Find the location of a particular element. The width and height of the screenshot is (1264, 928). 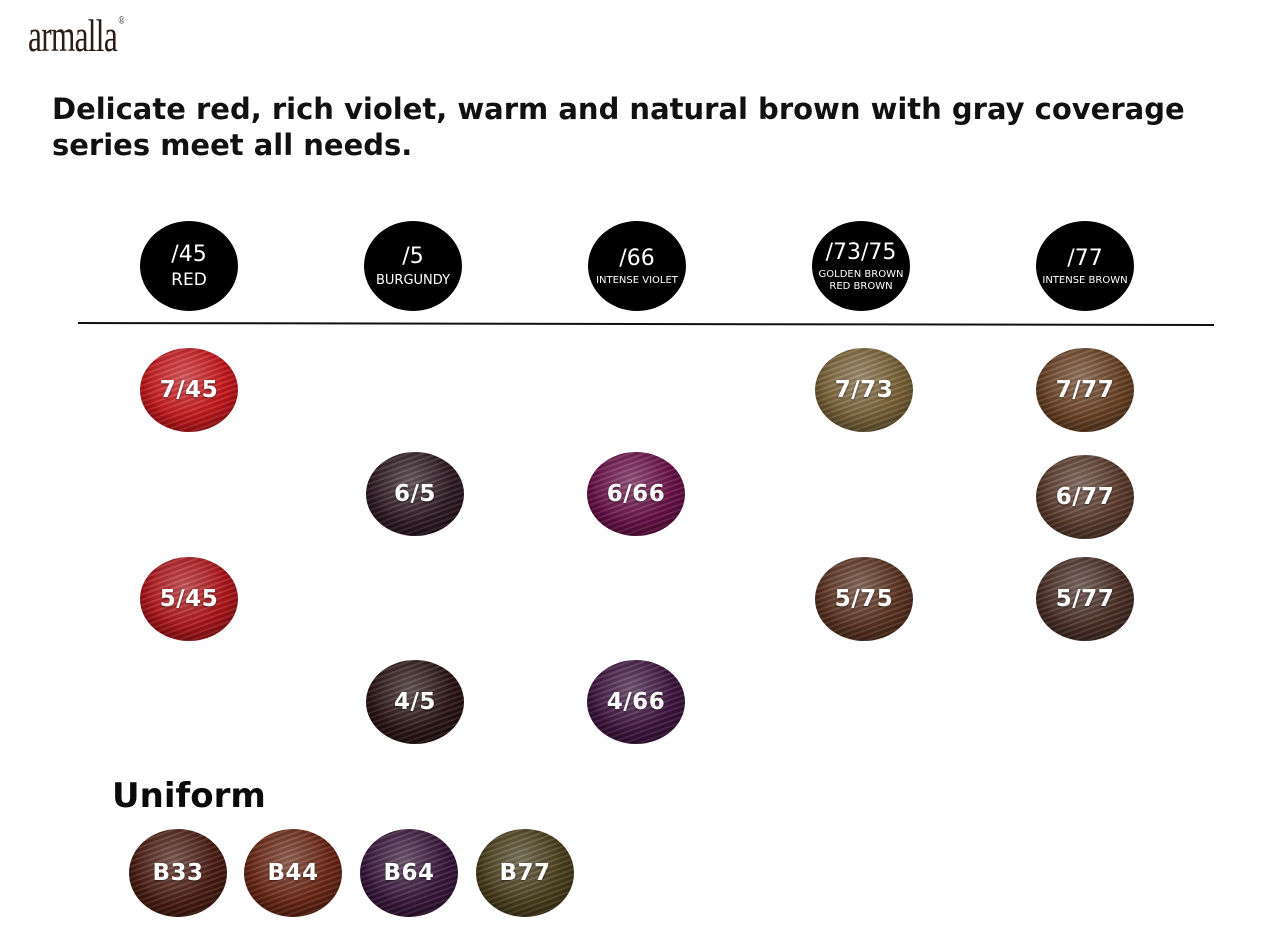

brand-logo-text: armalla is located at coordinates (73, 35).